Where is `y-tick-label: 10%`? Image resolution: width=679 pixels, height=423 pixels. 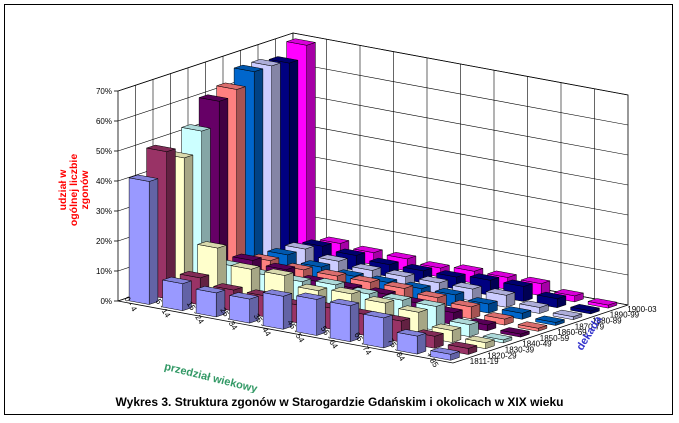
y-tick-label: 10% is located at coordinates (104, 271).